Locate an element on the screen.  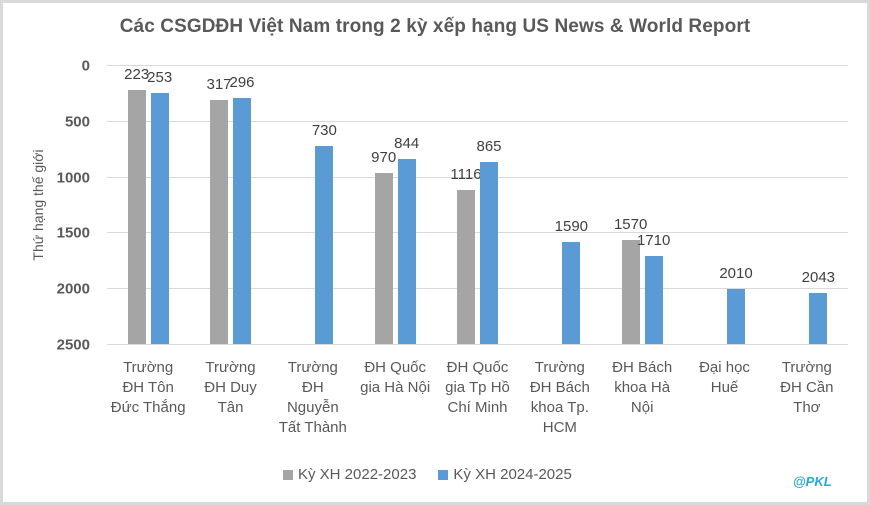
data-label: 1570 is located at coordinates (630, 225).